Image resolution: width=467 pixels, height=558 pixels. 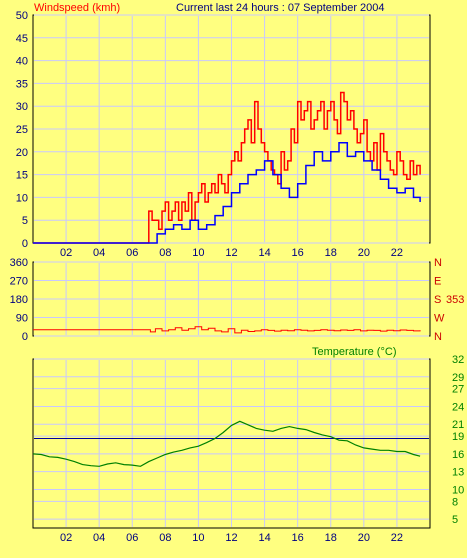 I want to click on windspeed-x-tick-label: 08, so click(x=165, y=253).